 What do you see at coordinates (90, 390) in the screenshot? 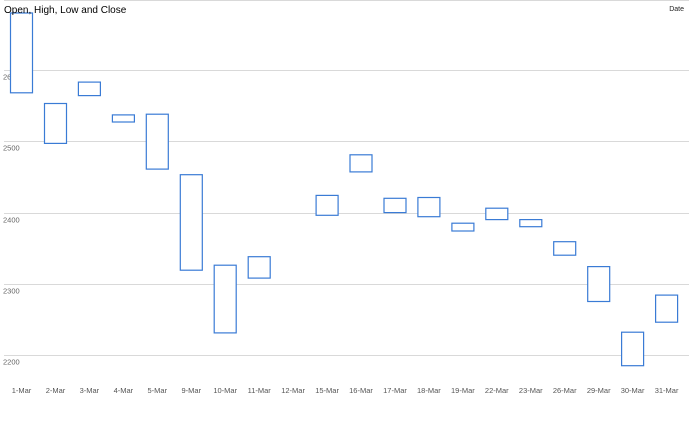
I see `x-tick-label-3-Mar: 3-Mar` at bounding box center [90, 390].